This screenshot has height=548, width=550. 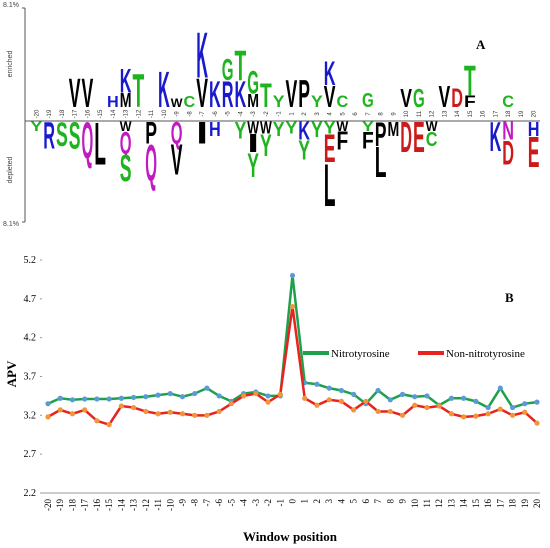 What do you see at coordinates (30, 338) in the screenshot?
I see `y-tick-label: 4.2` at bounding box center [30, 338].